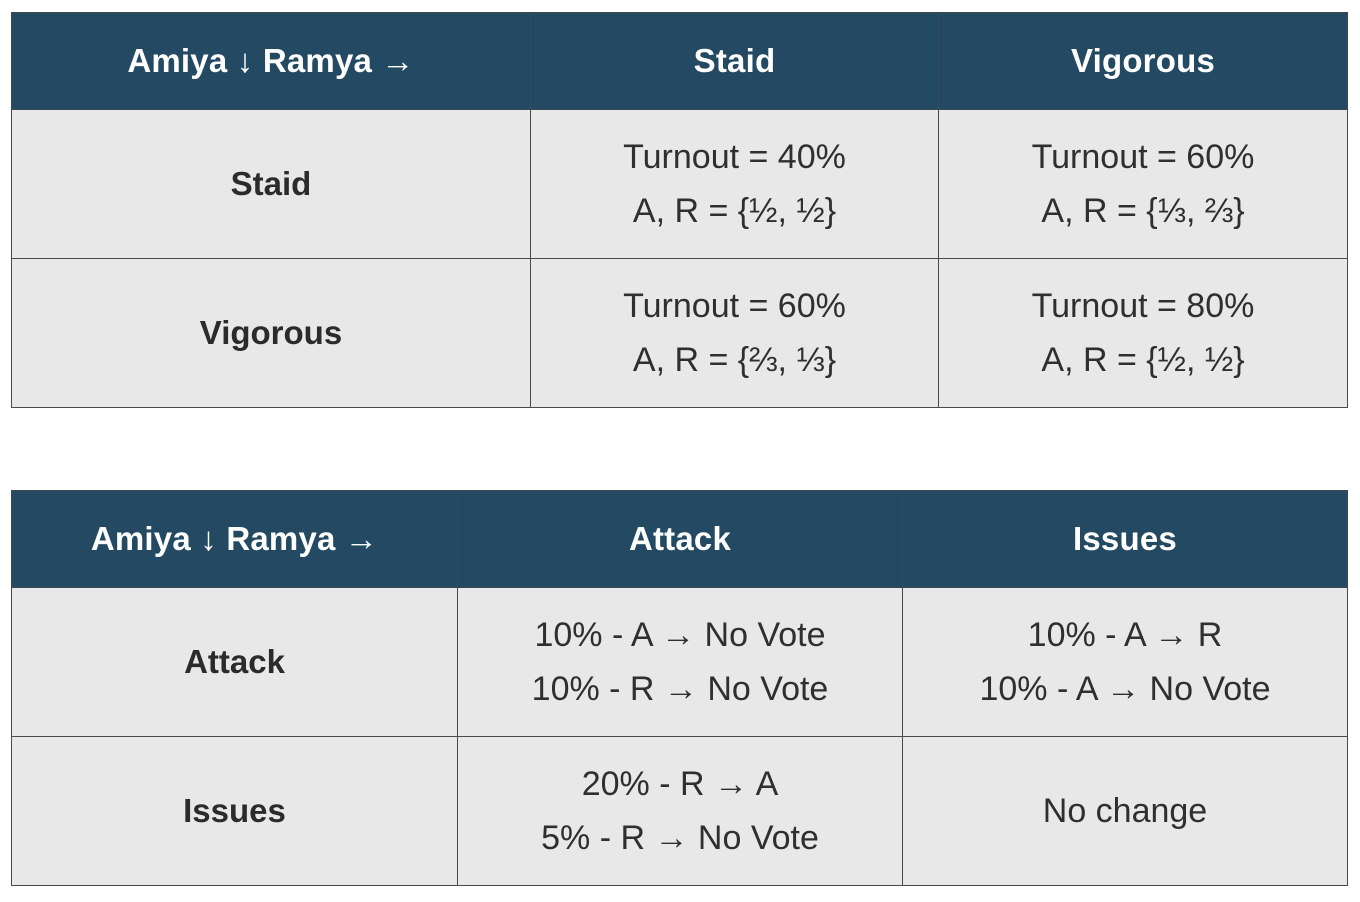 The height and width of the screenshot is (902, 1360). I want to click on effect-text: 5% - R → No Vote, so click(680, 838).